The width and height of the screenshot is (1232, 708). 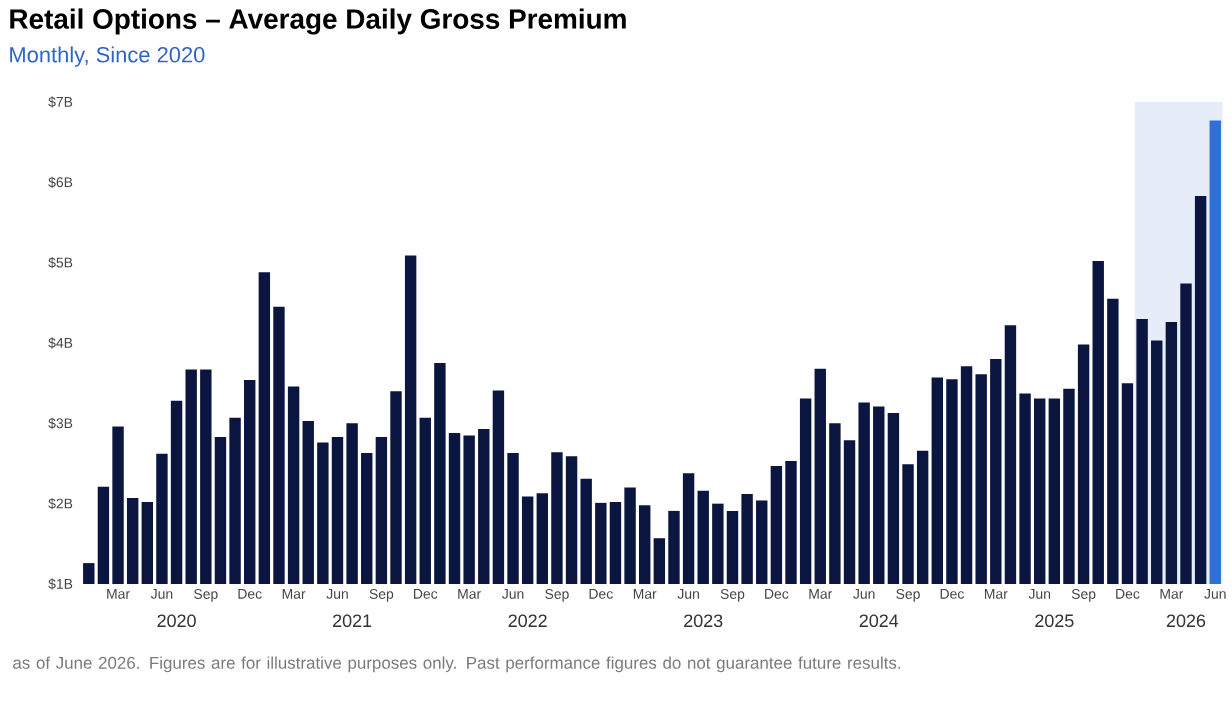 What do you see at coordinates (879, 621) in the screenshot?
I see `text: 2024` at bounding box center [879, 621].